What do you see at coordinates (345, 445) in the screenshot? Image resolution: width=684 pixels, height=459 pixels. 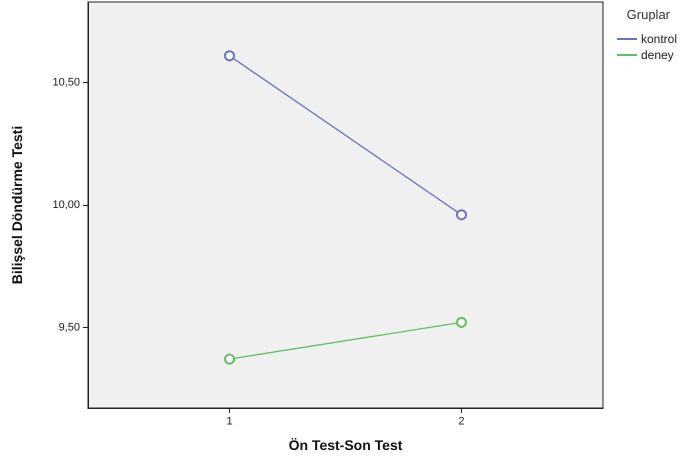 I see `x-axis-title: Ön Test-Son Test` at bounding box center [345, 445].